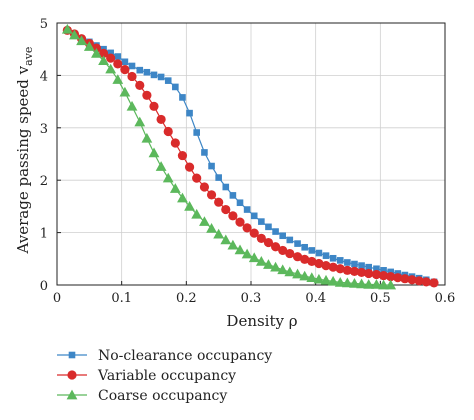 The image size is (474, 420). What do you see at coordinates (251, 298) in the screenshot?
I see `x-tick-label: 0.3` at bounding box center [251, 298].